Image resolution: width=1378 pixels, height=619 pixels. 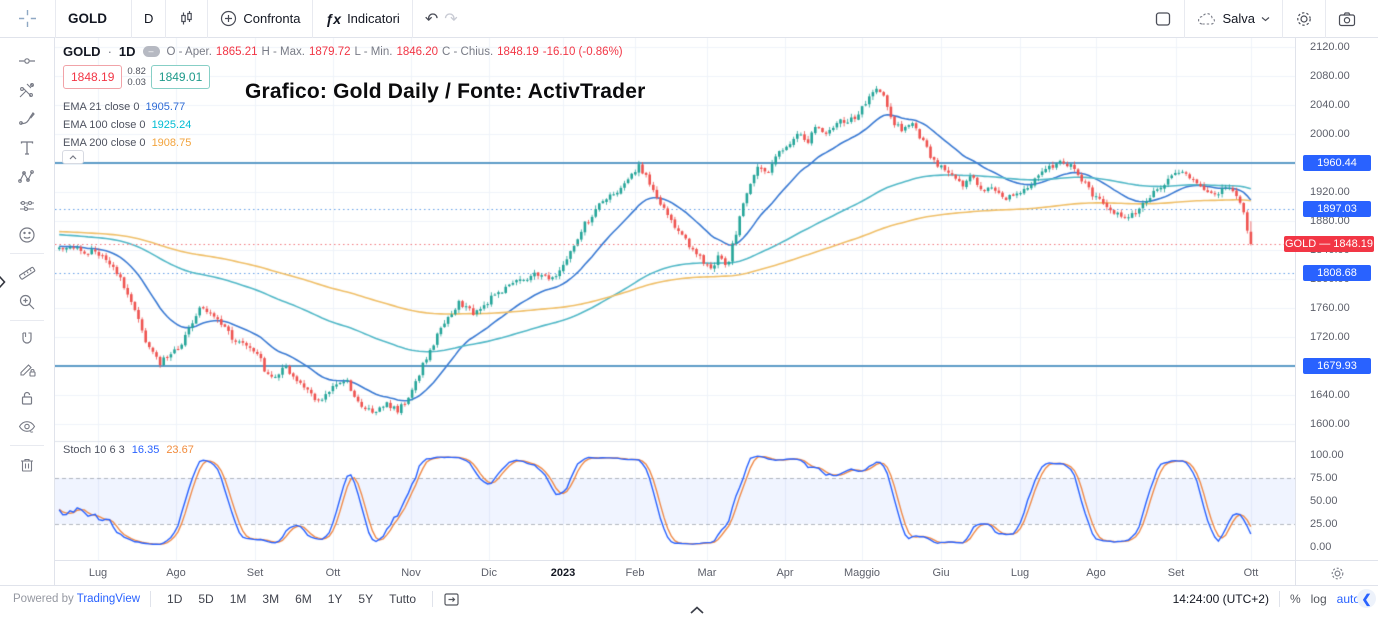 I want to click on stoch-d-value: 23.67, so click(x=180, y=450).